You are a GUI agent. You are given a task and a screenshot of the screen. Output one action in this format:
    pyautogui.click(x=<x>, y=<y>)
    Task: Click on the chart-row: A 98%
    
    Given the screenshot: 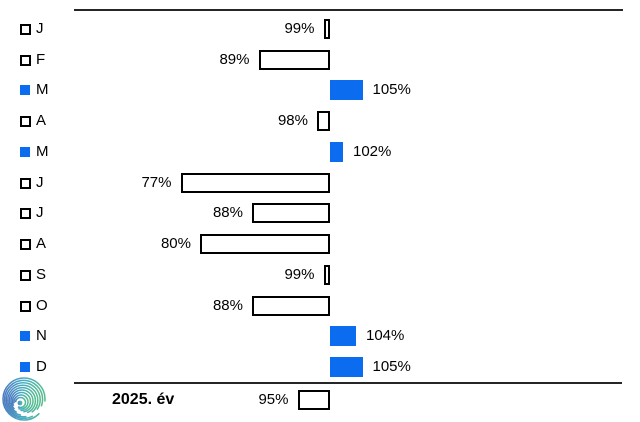 What is the action you would take?
    pyautogui.click(x=320, y=121)
    